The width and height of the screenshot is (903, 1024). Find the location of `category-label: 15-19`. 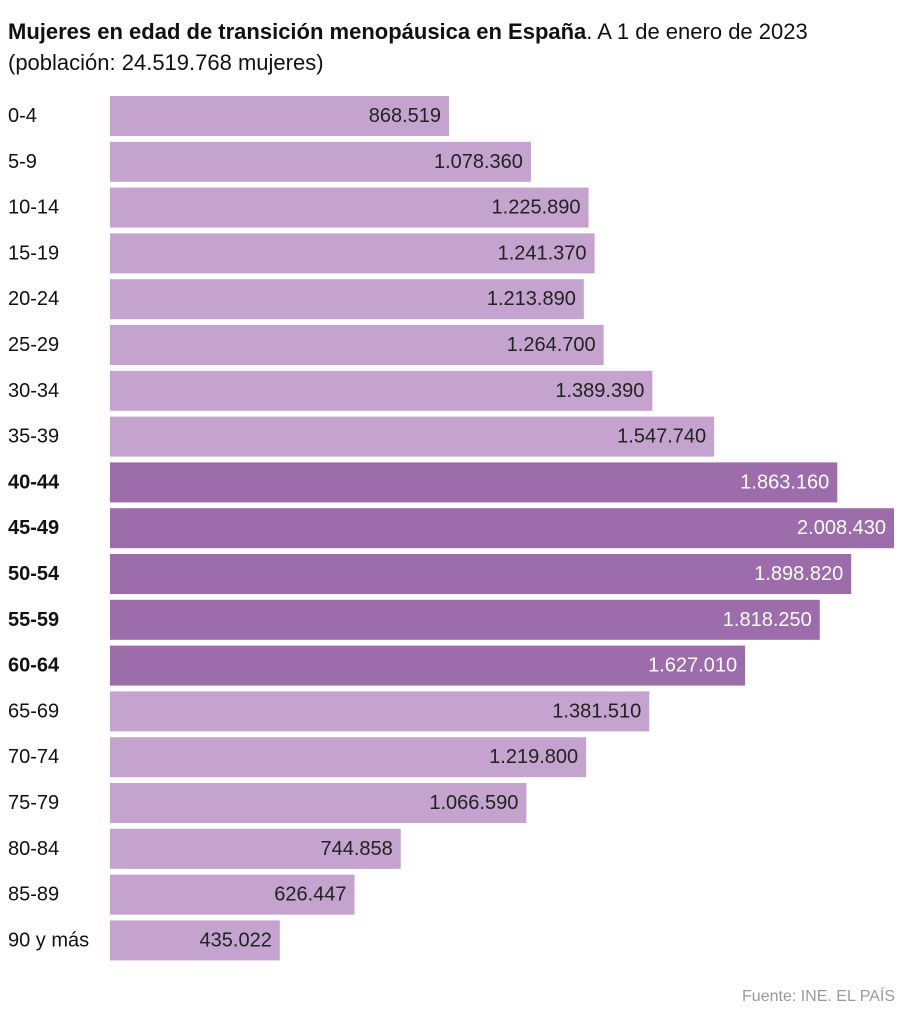

category-label: 15-19 is located at coordinates (33, 253).